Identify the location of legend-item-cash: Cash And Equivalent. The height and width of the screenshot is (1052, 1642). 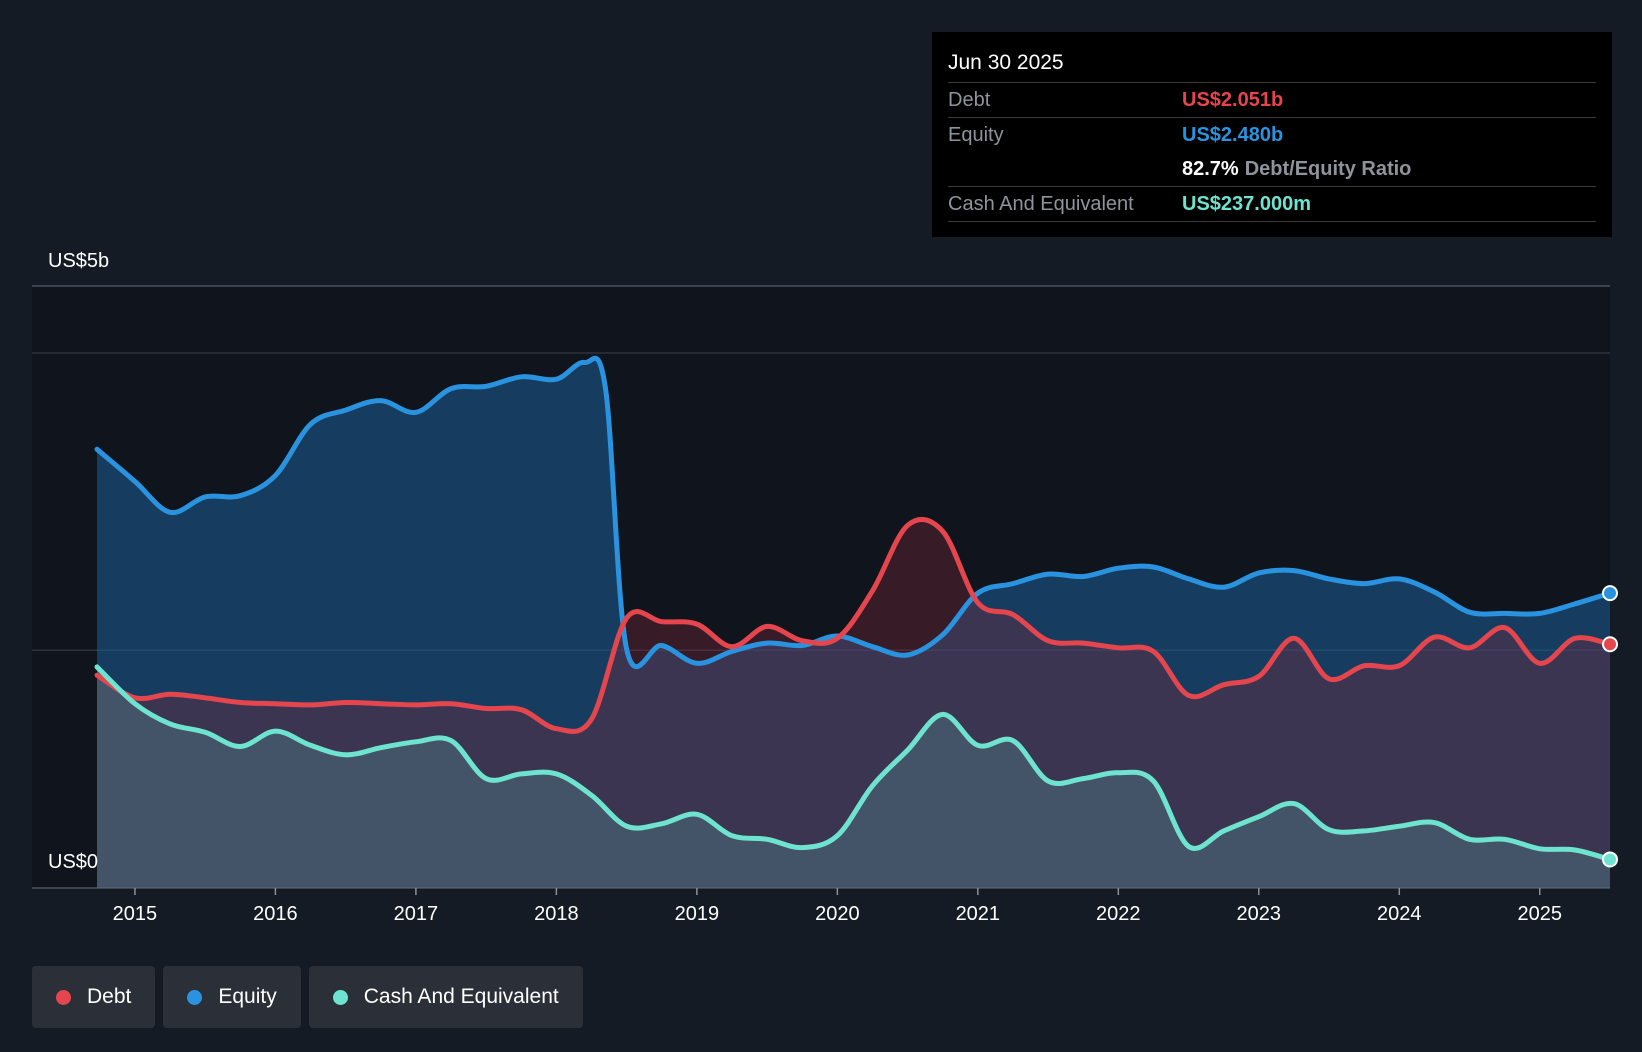
(445, 997).